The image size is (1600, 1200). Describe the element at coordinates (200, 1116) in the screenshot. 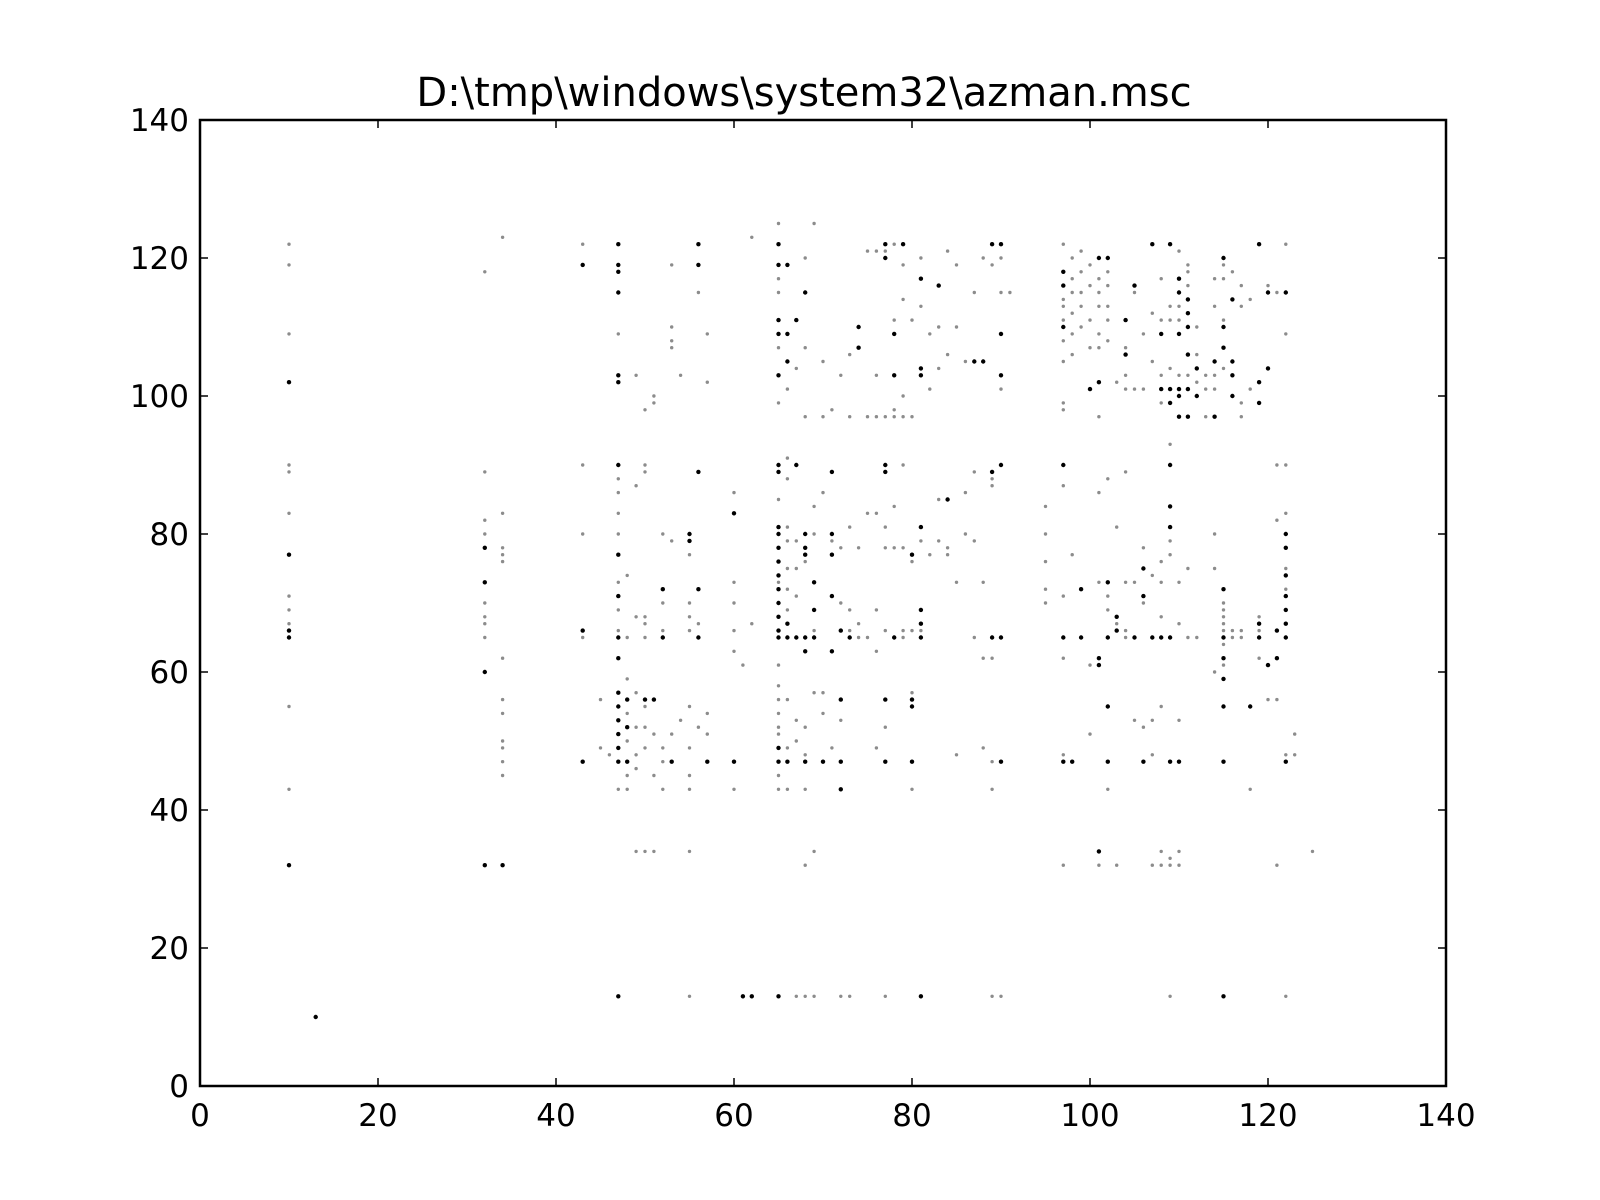

I see `x-tick-label: 0` at that location.